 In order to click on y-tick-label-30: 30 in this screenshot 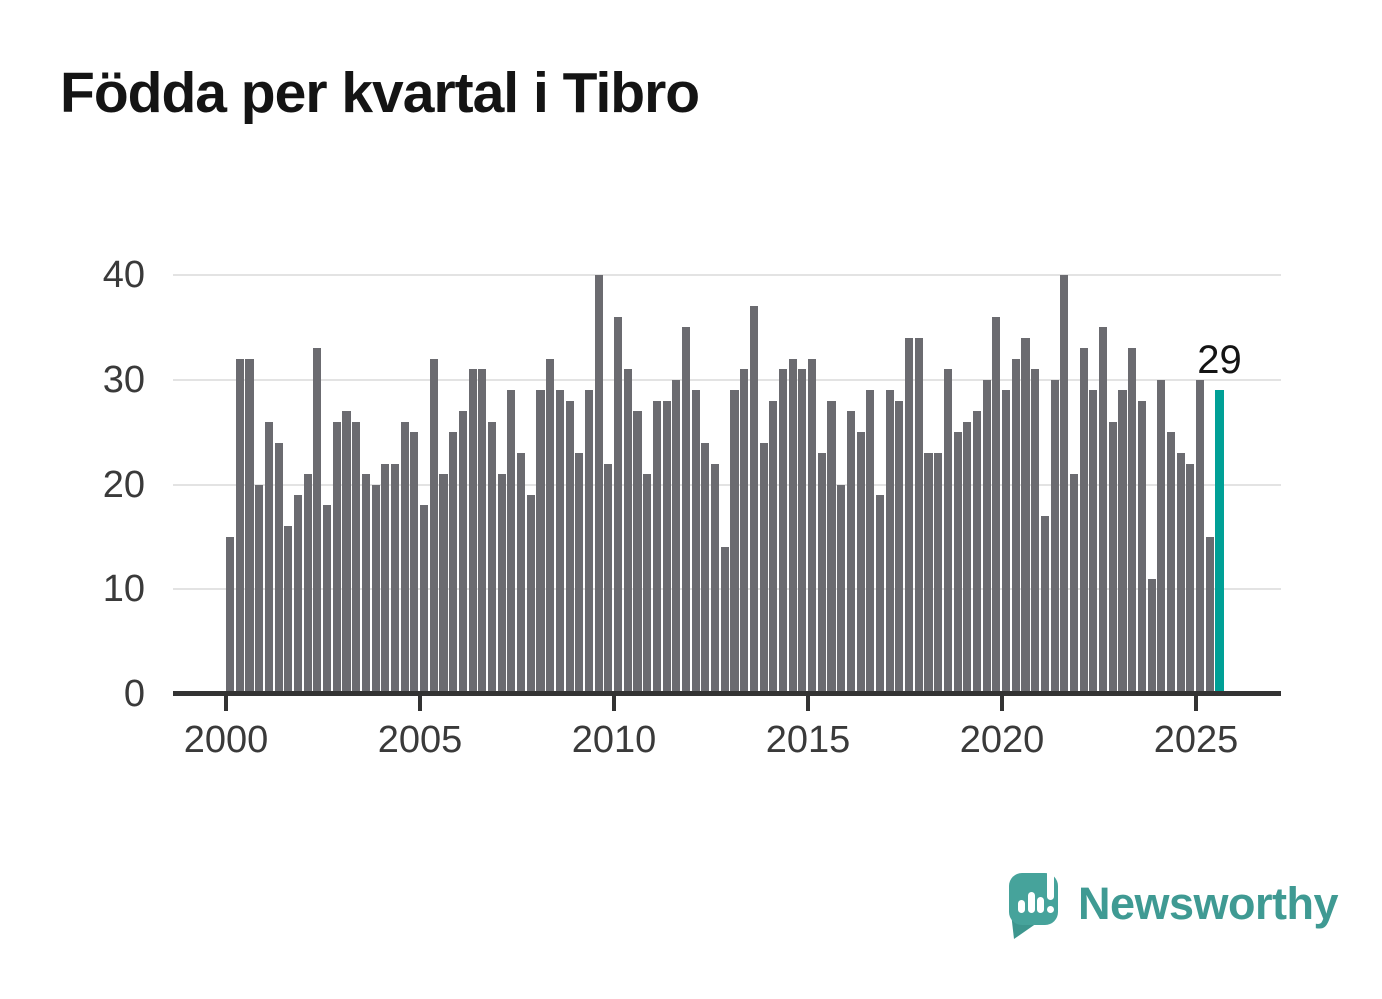, I will do `click(123, 379)`.